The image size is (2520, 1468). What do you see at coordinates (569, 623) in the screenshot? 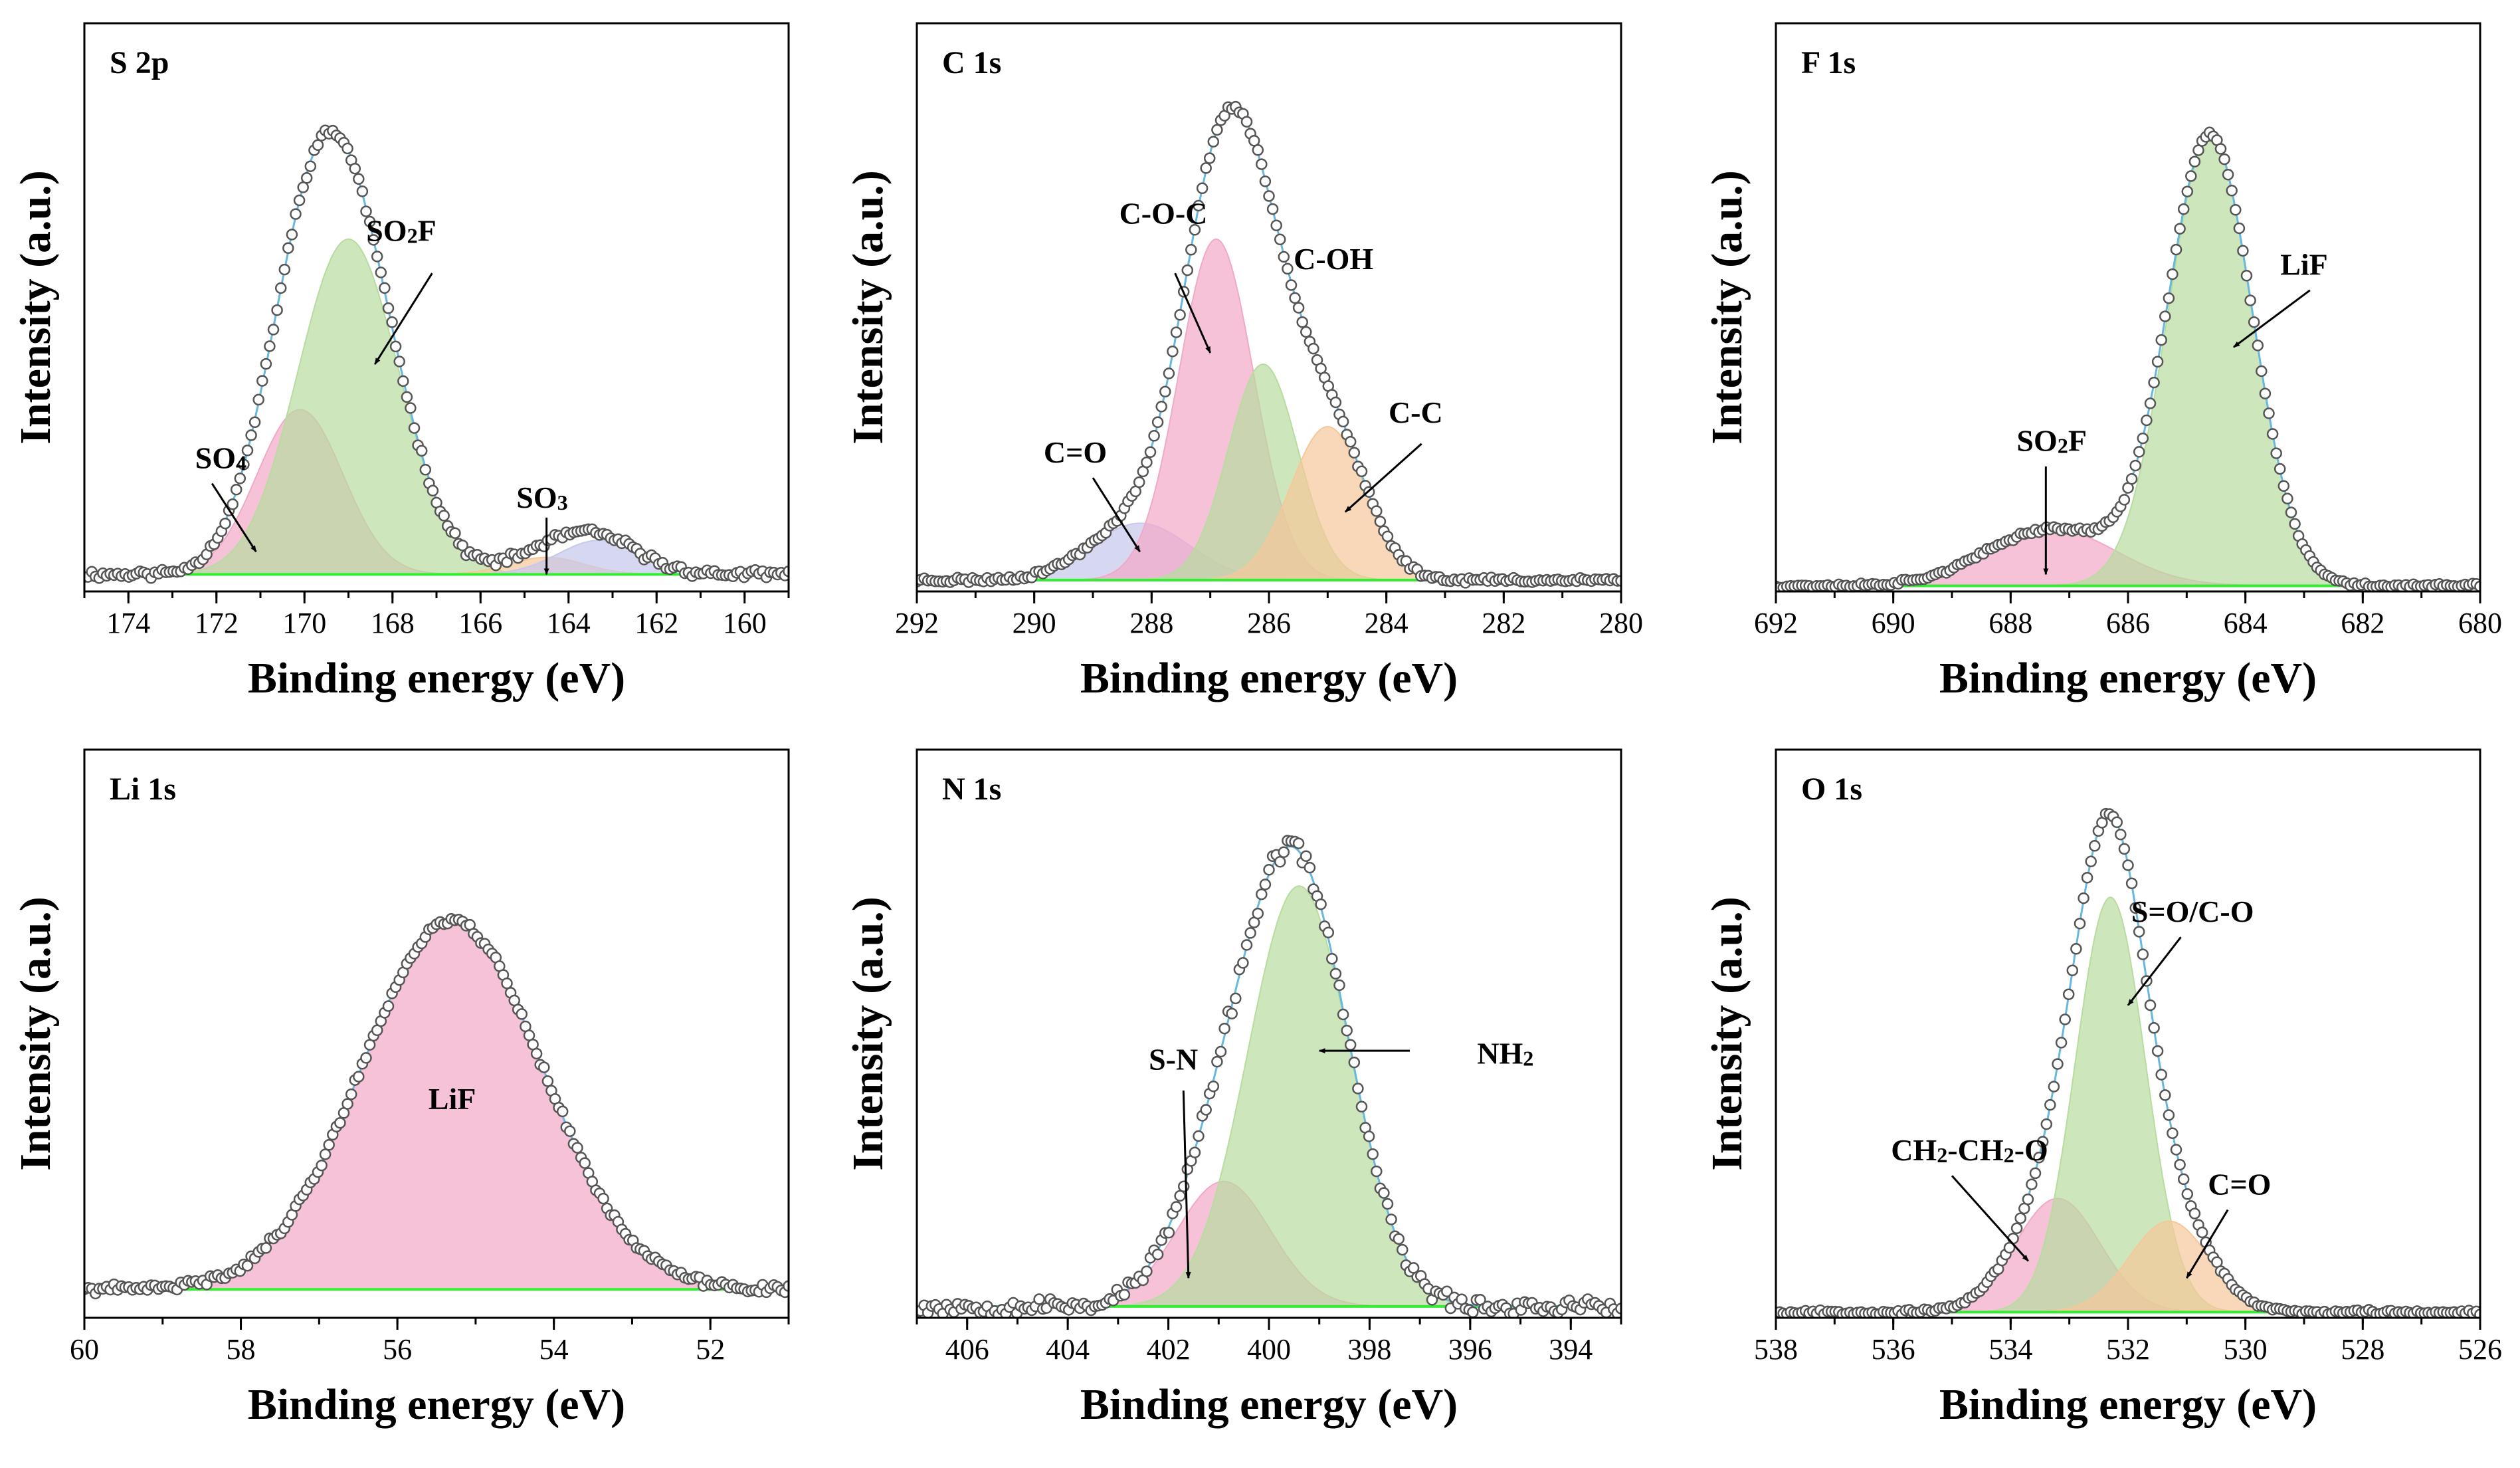
I see `x-tick-label: 164` at bounding box center [569, 623].